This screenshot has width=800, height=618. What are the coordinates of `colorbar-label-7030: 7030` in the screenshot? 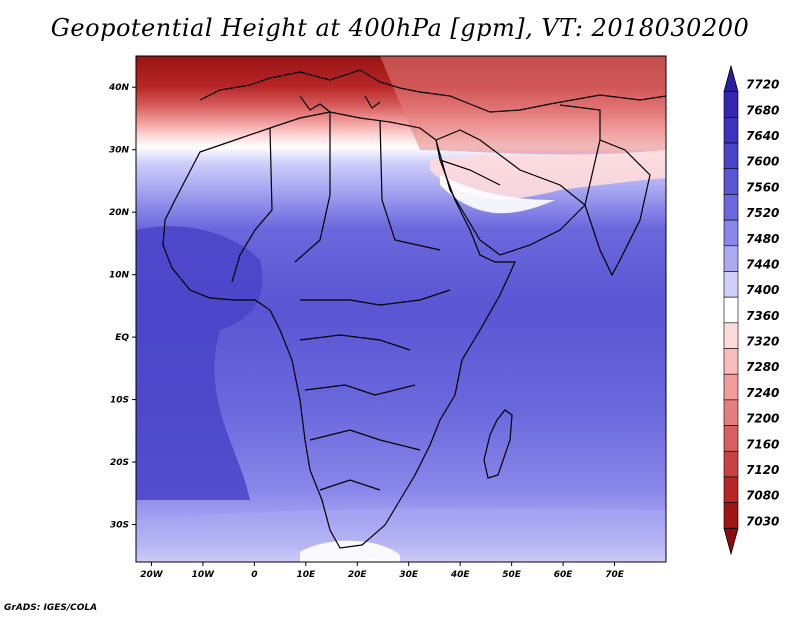 It's located at (762, 521).